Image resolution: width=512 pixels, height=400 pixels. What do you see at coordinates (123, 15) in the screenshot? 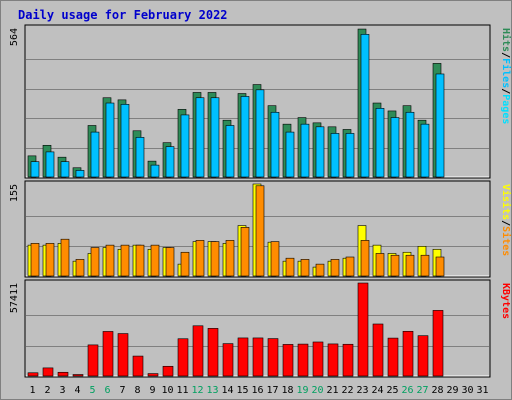
I see `chart-title: Daily usage for February 2022` at bounding box center [123, 15].